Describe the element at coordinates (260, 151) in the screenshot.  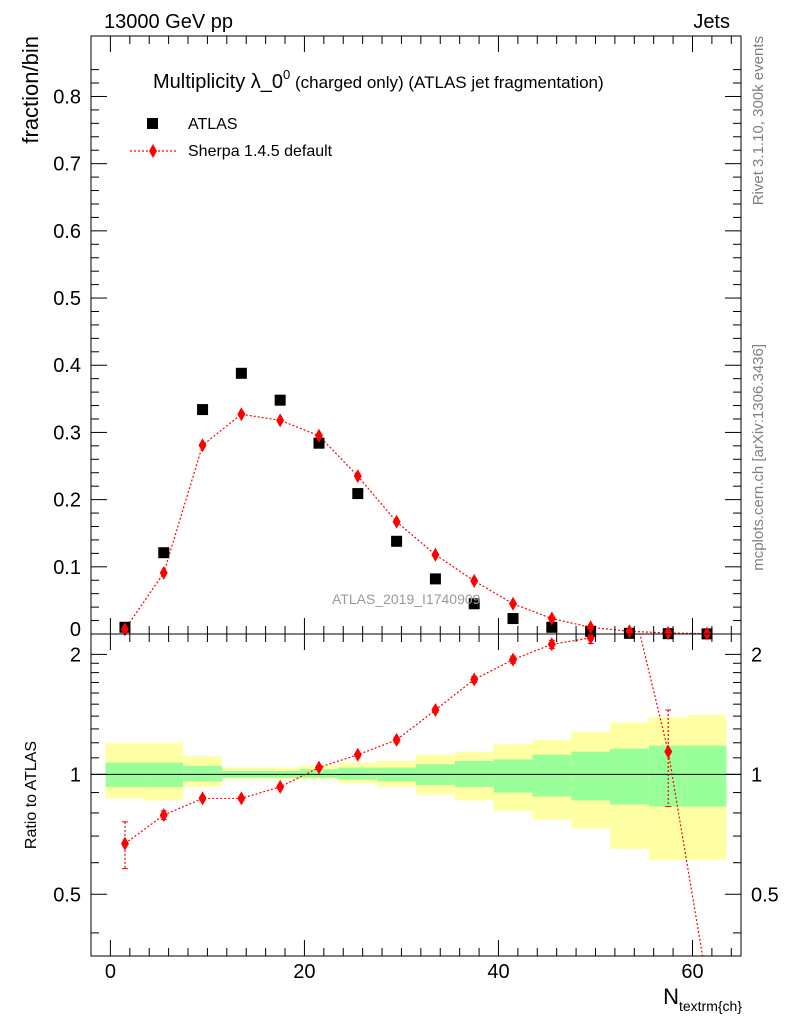
I see `legend-label-sherpa: Sherpa 1.4.5 default` at that location.